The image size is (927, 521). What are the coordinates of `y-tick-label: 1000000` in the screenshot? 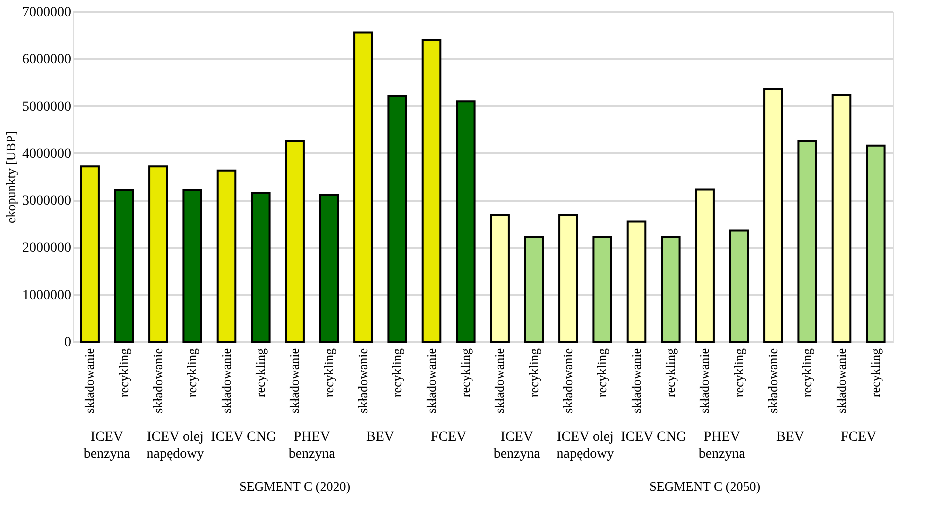 It's located at (47, 296).